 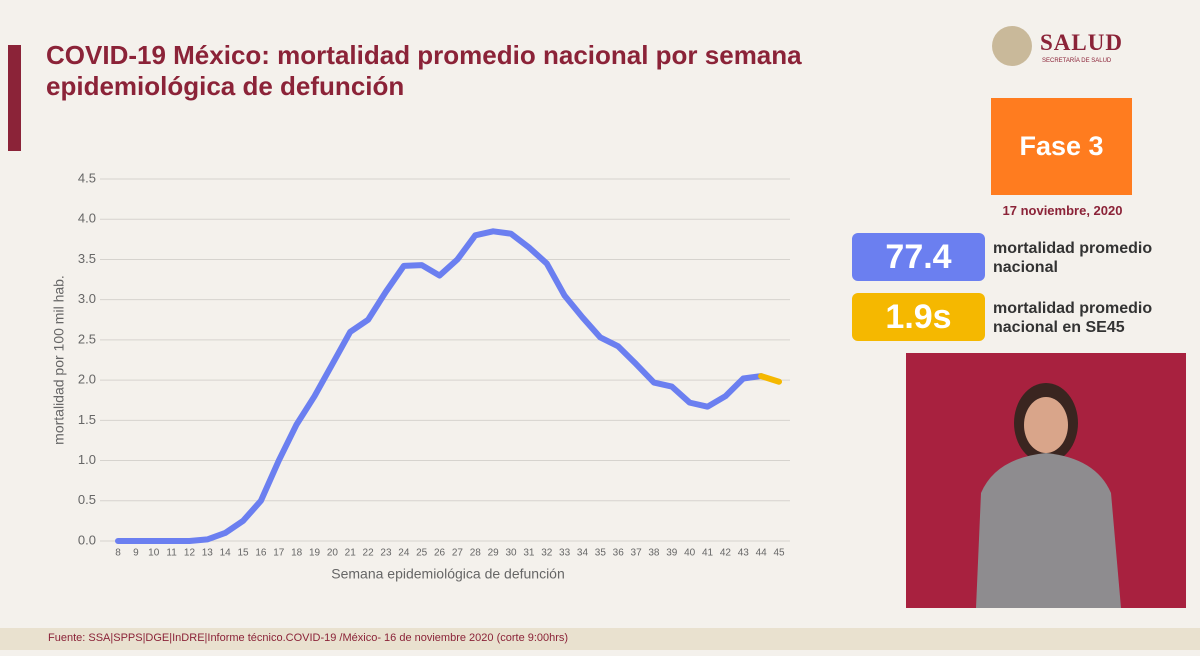 I want to click on x-axis-label: Semana epidemiológica de defunción, so click(x=448, y=574).